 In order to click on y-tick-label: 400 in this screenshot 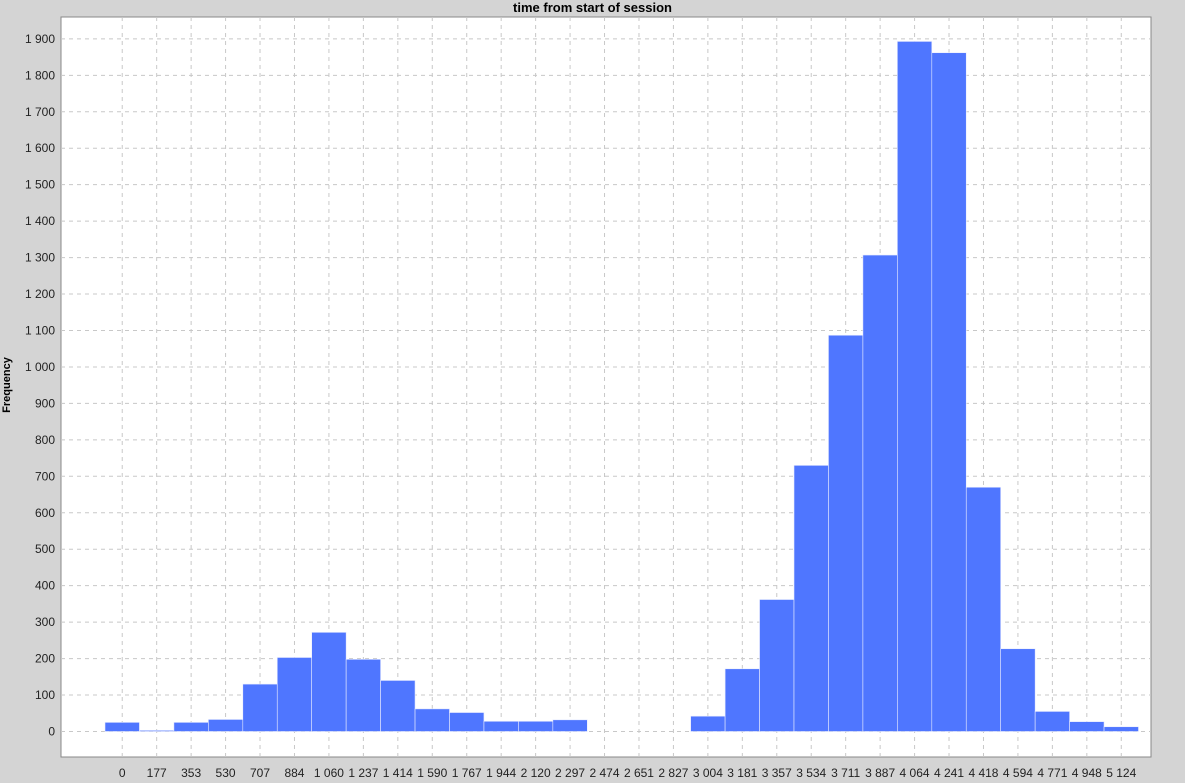, I will do `click(45, 586)`.